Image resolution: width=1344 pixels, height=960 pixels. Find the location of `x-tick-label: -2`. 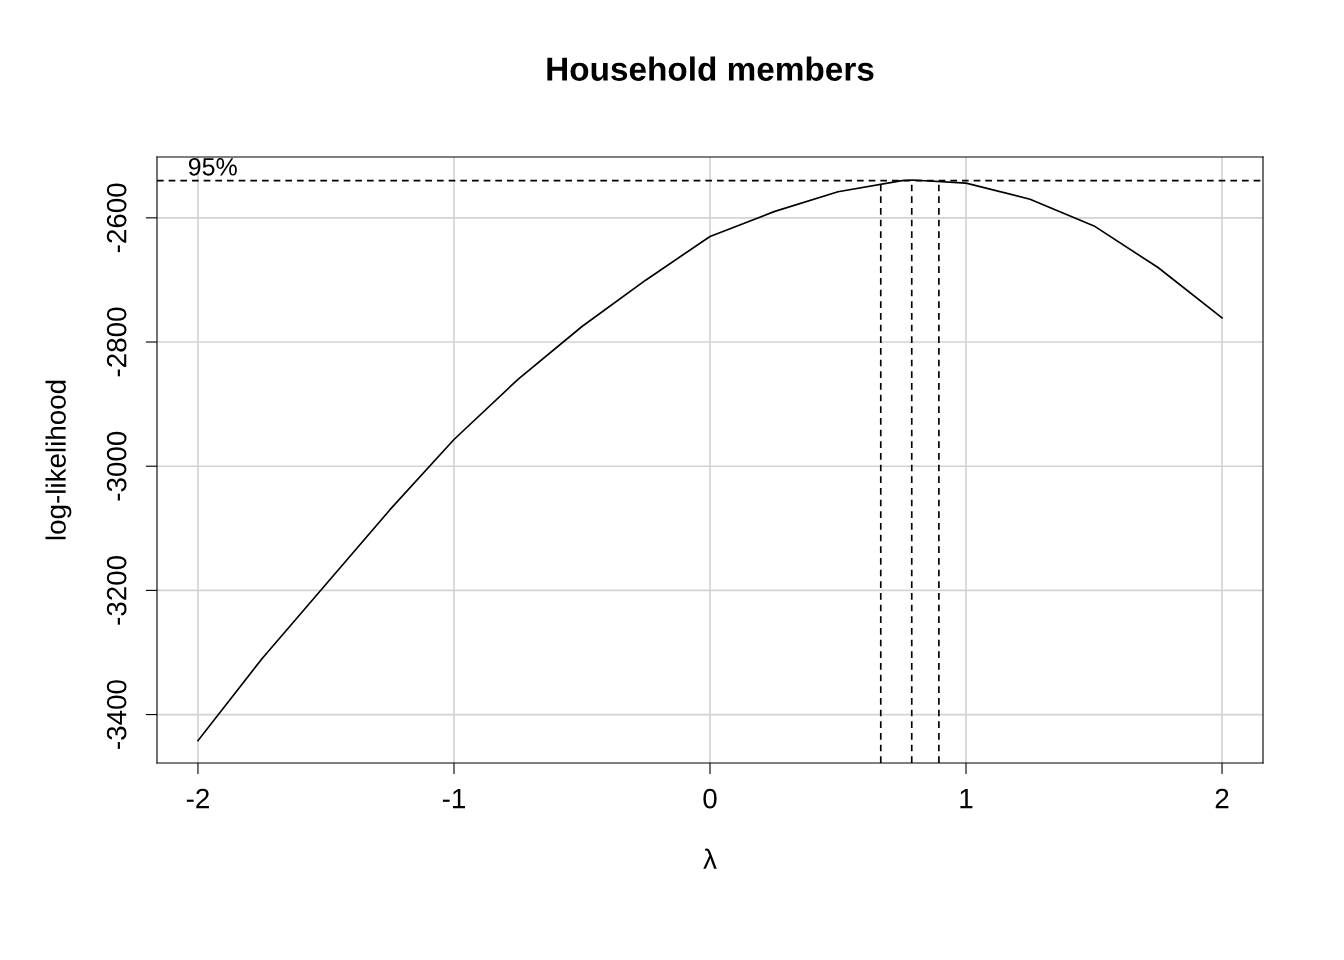

x-tick-label: -2 is located at coordinates (197, 798).